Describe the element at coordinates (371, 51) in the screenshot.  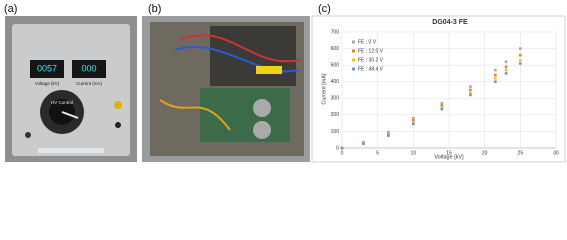
I see `legend-label: FE : 12.0 V` at that location.